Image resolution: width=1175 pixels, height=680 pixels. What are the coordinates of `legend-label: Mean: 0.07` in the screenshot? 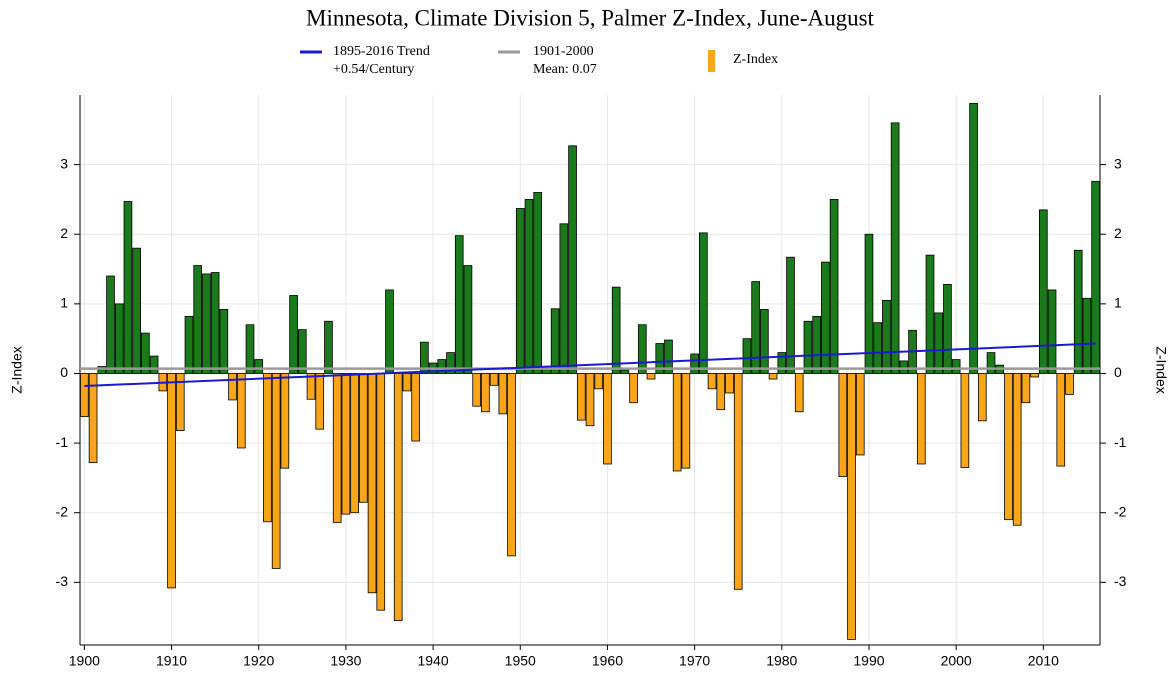 It's located at (565, 69).